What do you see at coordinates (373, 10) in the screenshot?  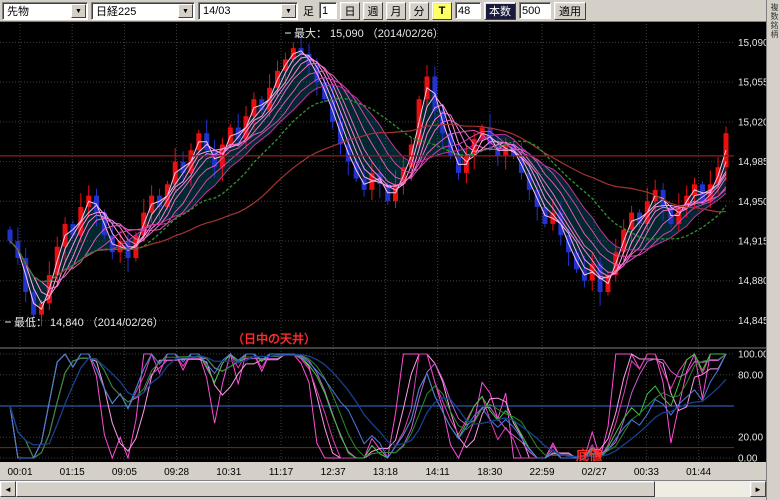 I see `period-week-button: 週` at bounding box center [373, 10].